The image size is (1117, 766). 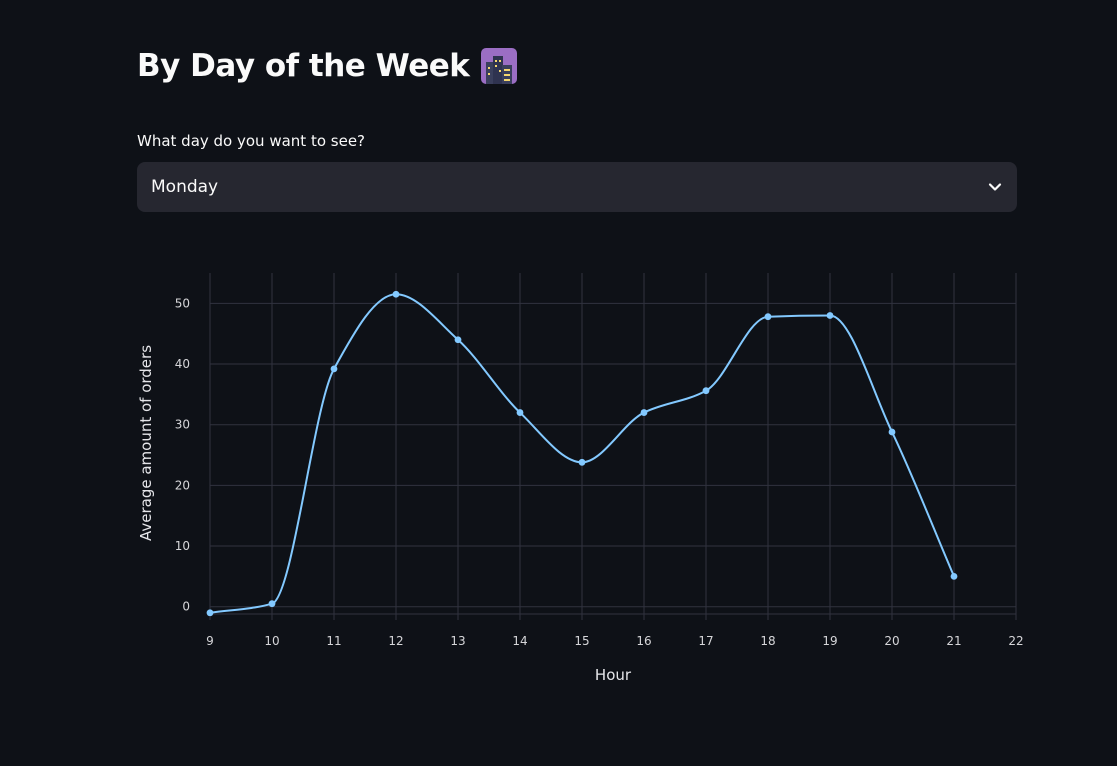 I want to click on day-select-label: What day do you want to see?, so click(x=251, y=141).